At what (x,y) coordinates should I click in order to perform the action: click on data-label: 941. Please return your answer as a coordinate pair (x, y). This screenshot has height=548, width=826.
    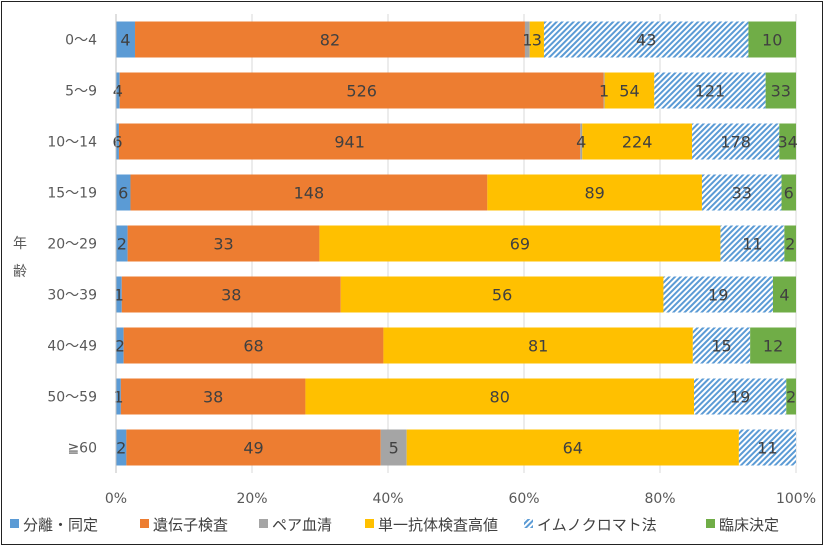
    Looking at the image, I should click on (349, 142).